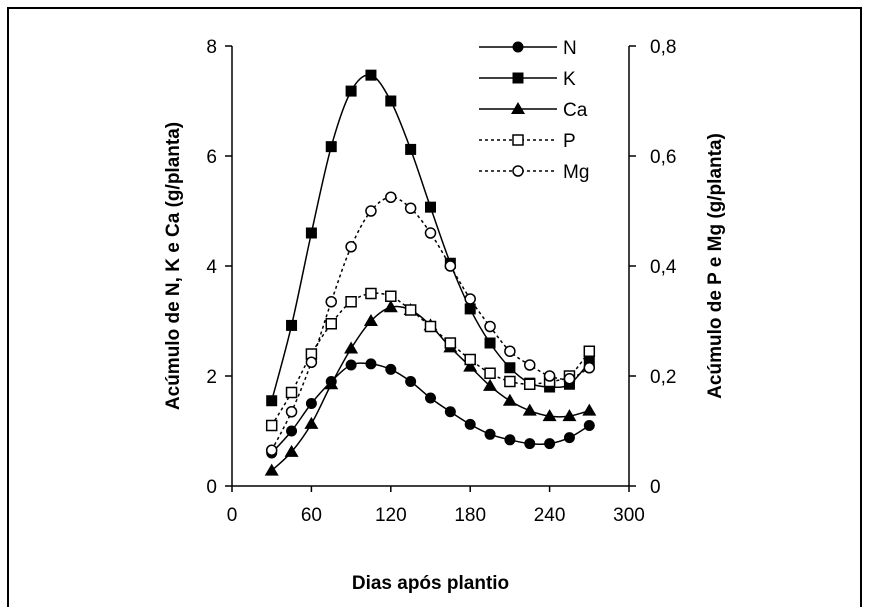  Describe the element at coordinates (211, 377) in the screenshot. I see `left-y-tick-label: 2` at that location.